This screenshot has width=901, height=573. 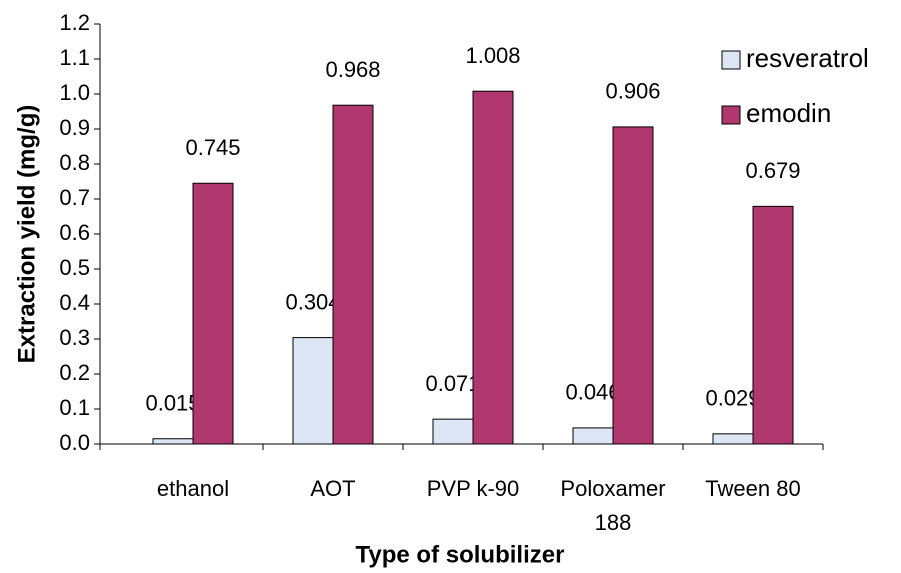 What do you see at coordinates (632, 91) in the screenshot?
I see `data-label: 0.906` at bounding box center [632, 91].